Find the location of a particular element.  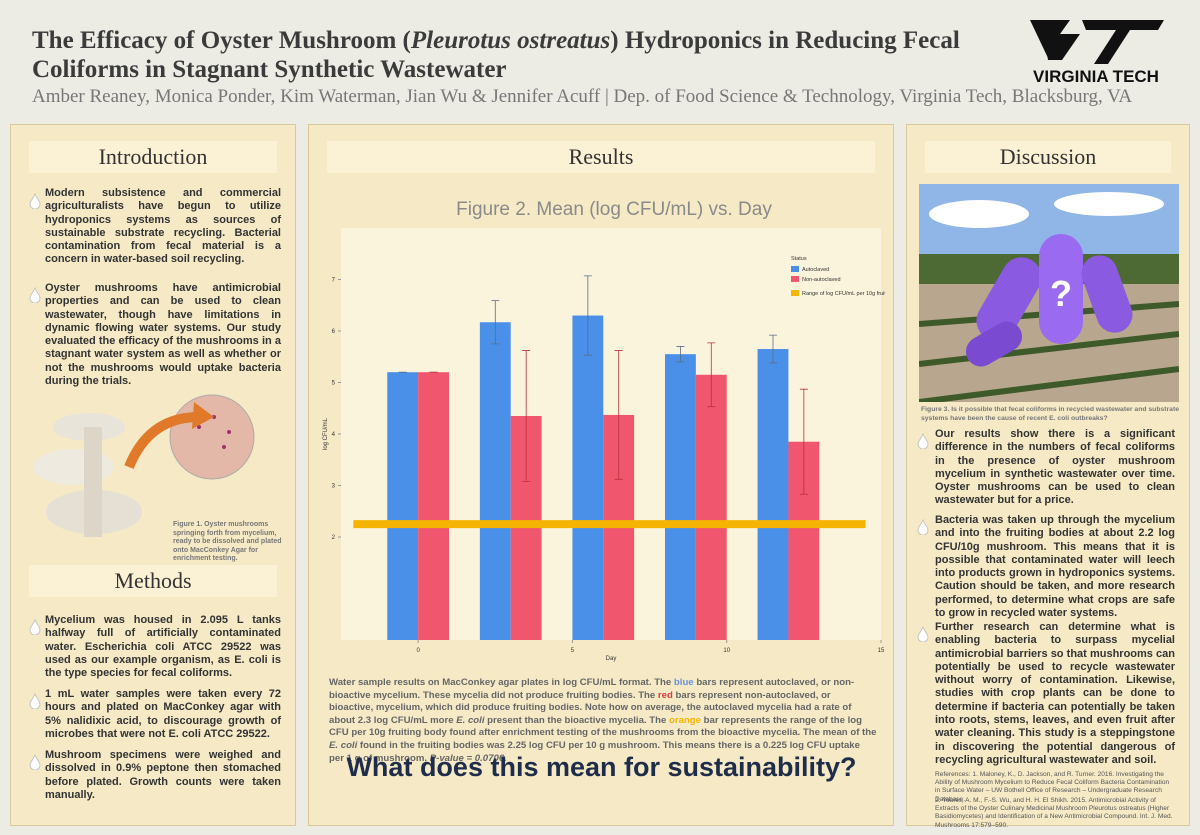

section-heading: Introduction is located at coordinates (153, 157).